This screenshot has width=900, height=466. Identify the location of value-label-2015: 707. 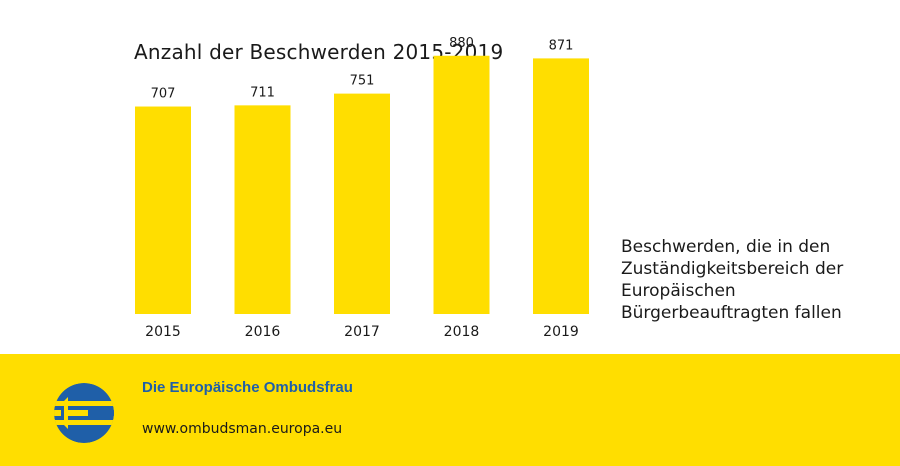
(163, 94).